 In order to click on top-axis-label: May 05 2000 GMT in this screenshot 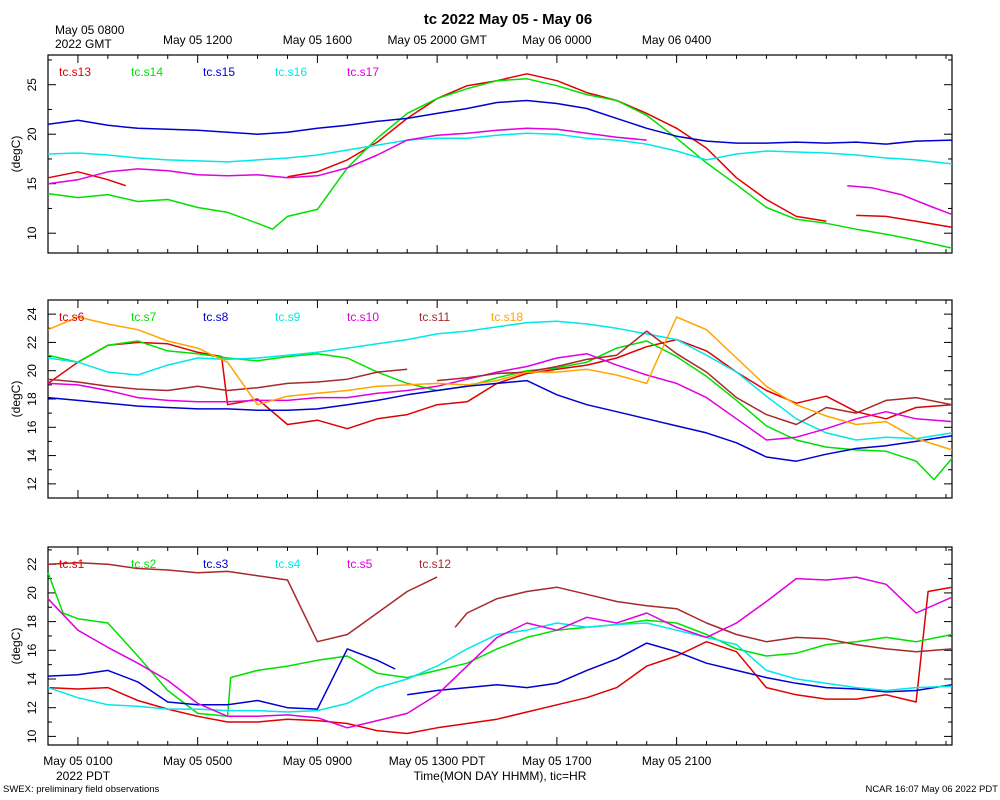, I will do `click(437, 40)`.